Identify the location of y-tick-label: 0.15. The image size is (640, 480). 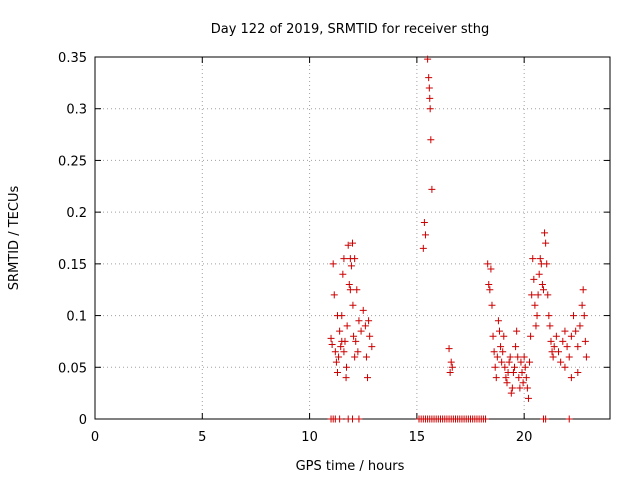
(72, 265).